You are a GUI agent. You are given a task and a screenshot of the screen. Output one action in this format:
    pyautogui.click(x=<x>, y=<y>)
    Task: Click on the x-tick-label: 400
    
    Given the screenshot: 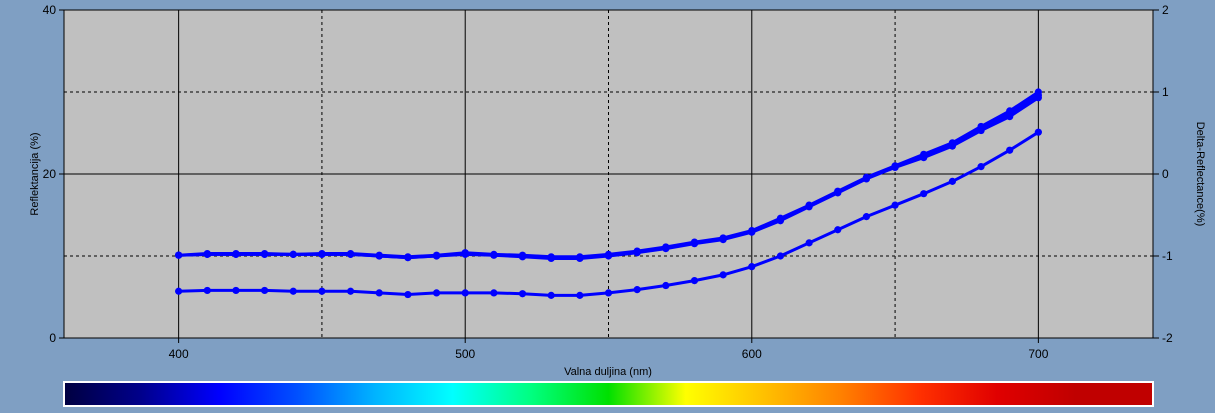 What is the action you would take?
    pyautogui.click(x=179, y=354)
    